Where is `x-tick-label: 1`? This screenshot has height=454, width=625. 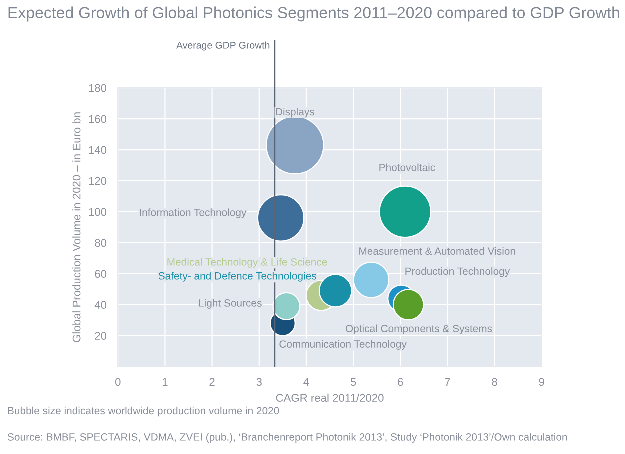 x-tick-label: 1 is located at coordinates (165, 382).